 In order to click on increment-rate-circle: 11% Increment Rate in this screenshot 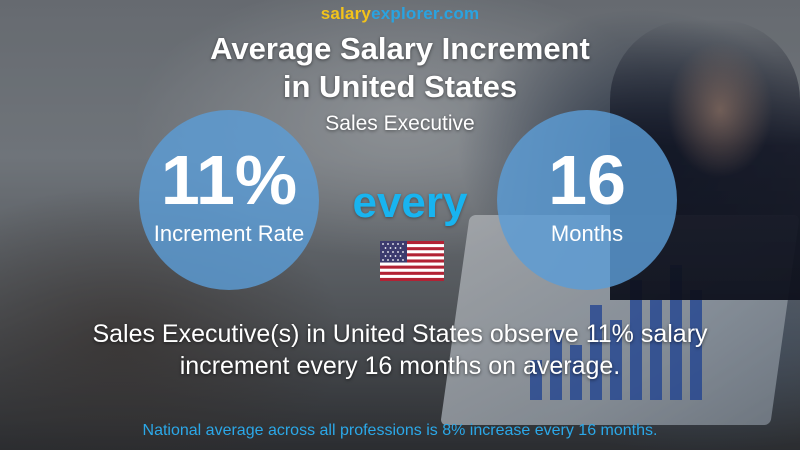, I will do `click(229, 200)`.